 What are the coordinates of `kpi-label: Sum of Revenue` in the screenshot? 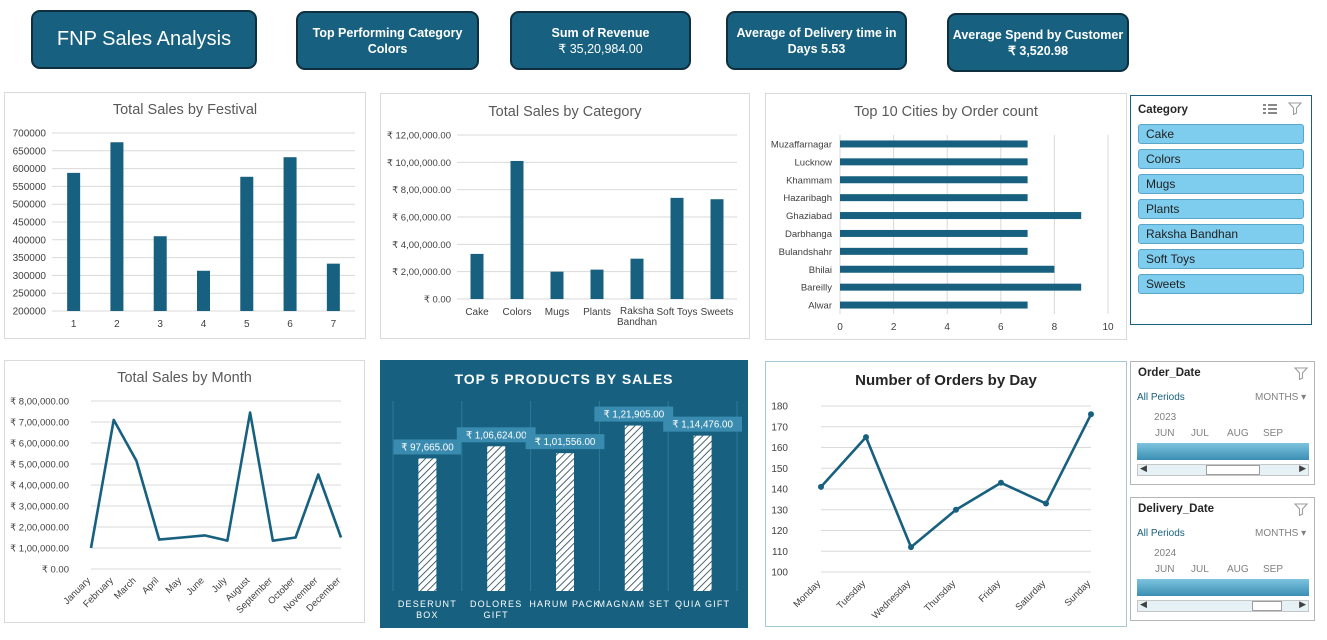 It's located at (600, 32).